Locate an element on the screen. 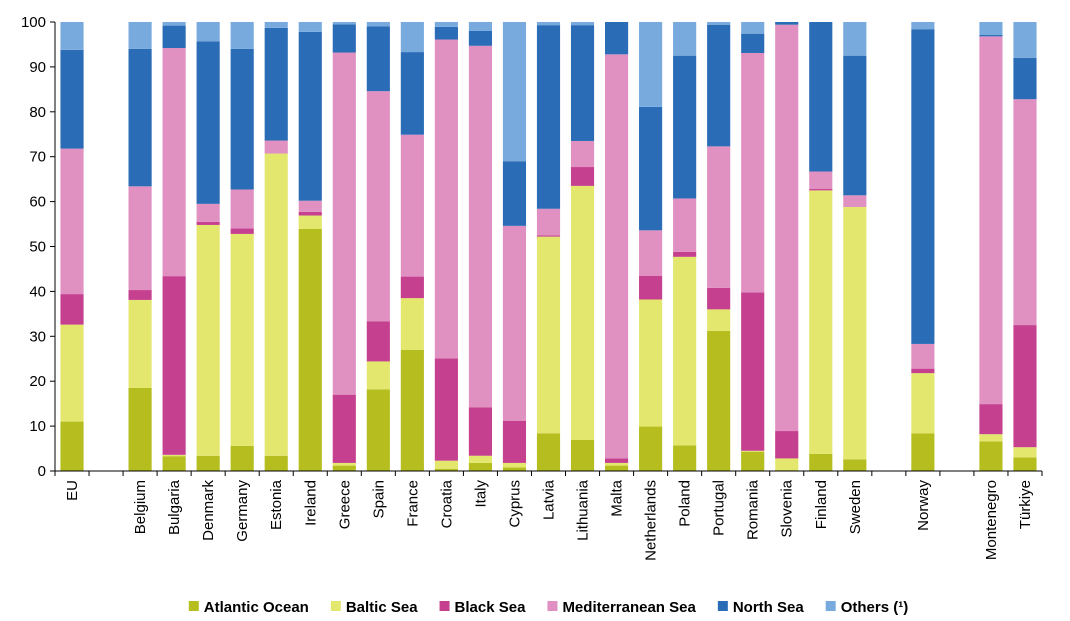  category-label-cyprus: Cyprus is located at coordinates (514, 504).